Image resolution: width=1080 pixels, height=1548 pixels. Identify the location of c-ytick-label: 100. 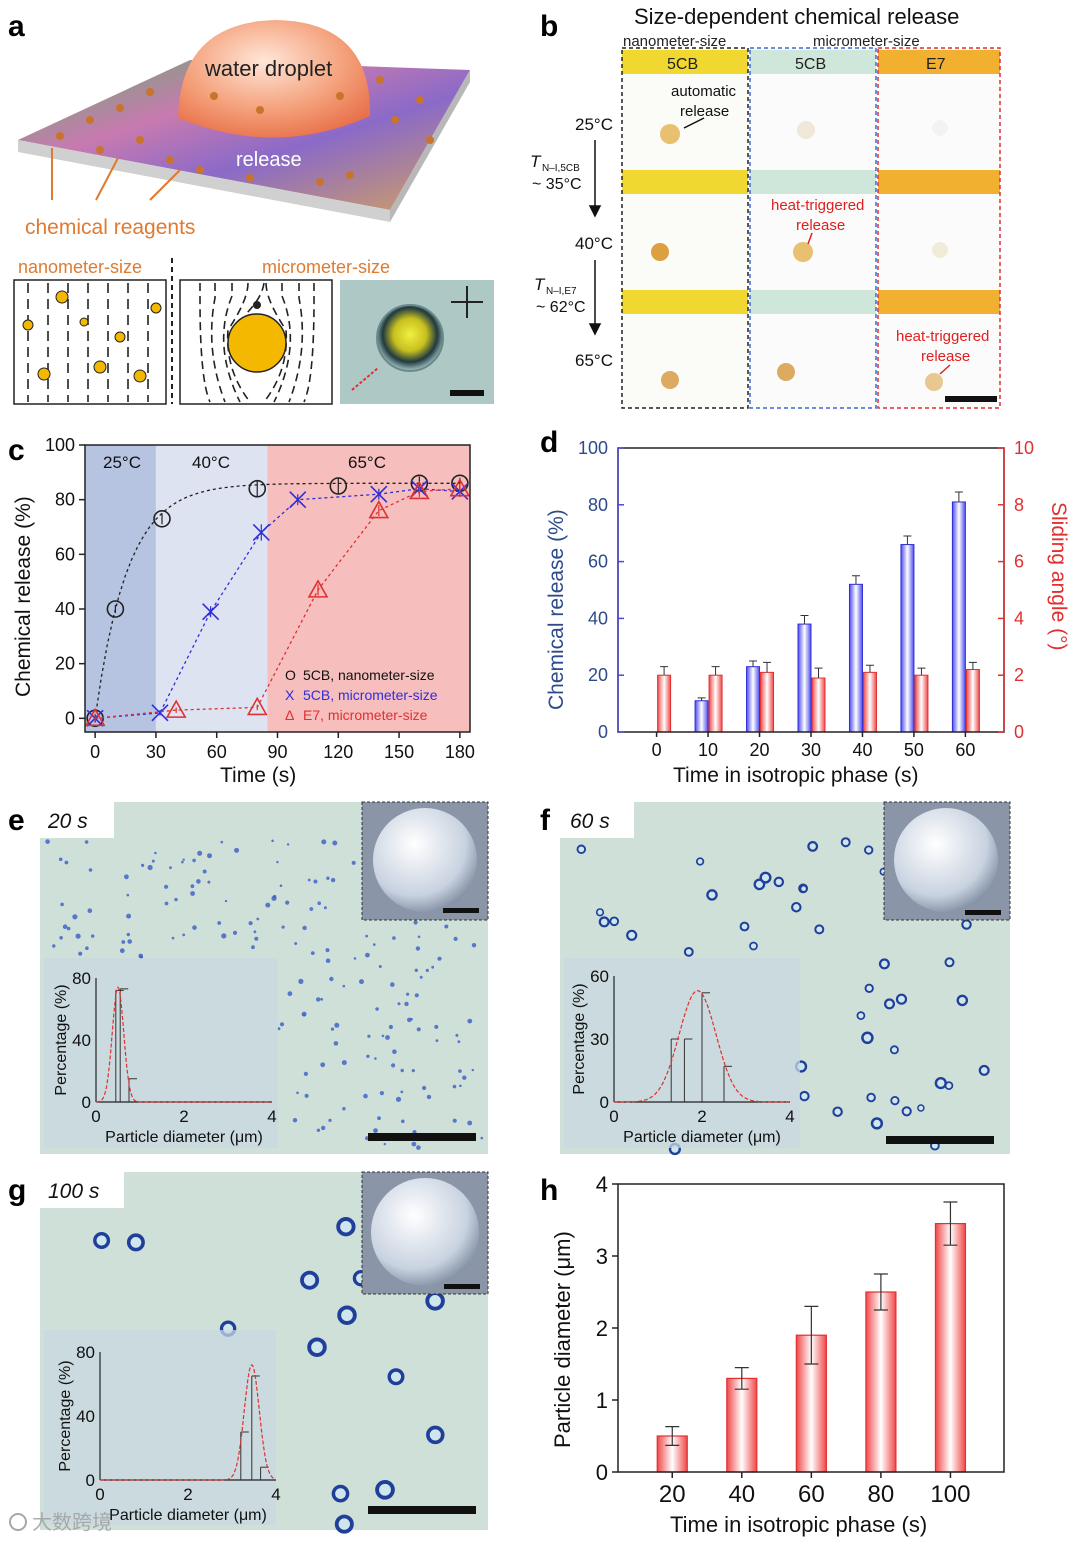
(60, 445).